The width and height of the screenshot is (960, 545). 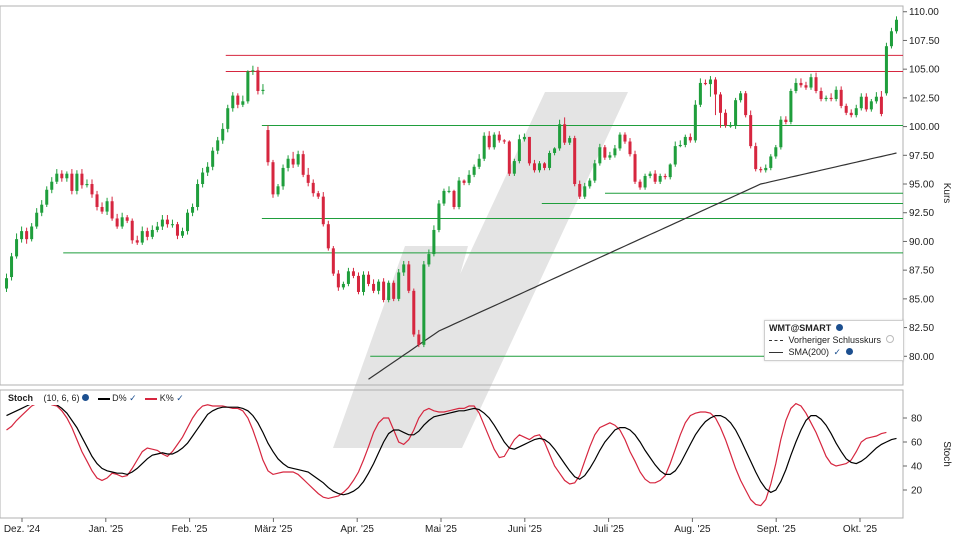 I want to click on k-label: K%, so click(x=166, y=398).